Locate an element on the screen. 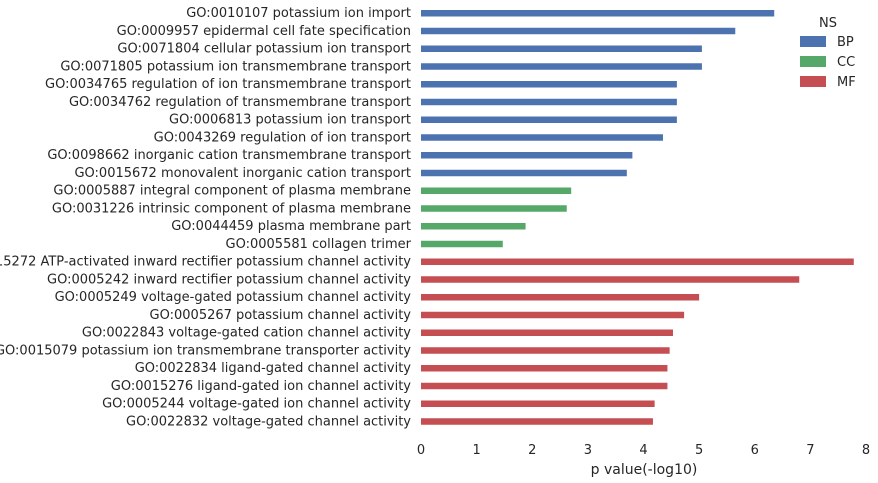  x-tick-label: 7 is located at coordinates (810, 450).